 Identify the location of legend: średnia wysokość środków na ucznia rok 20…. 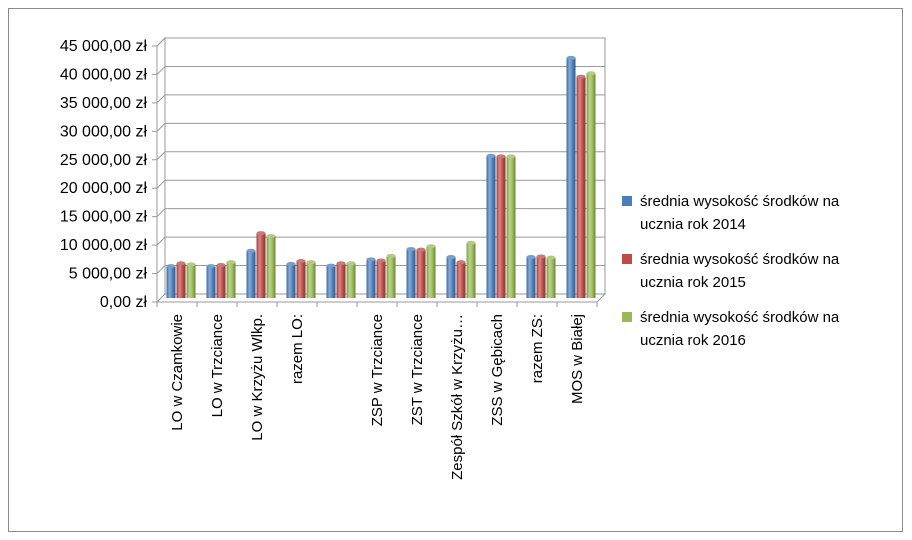
(731, 271).